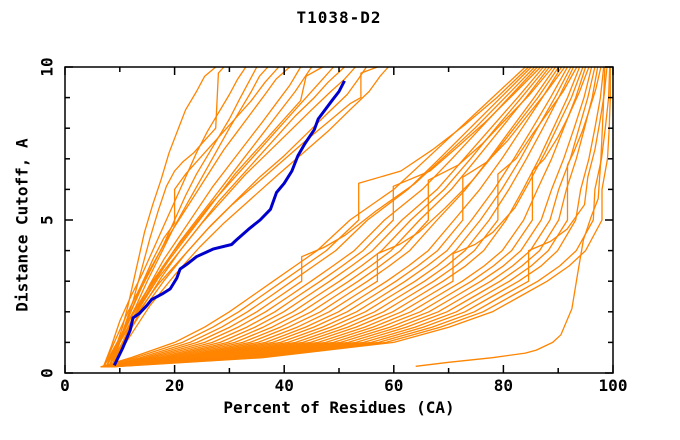 Image resolution: width=680 pixels, height=440 pixels. What do you see at coordinates (166, 217) in the screenshot?
I see `model-curve` at bounding box center [166, 217].